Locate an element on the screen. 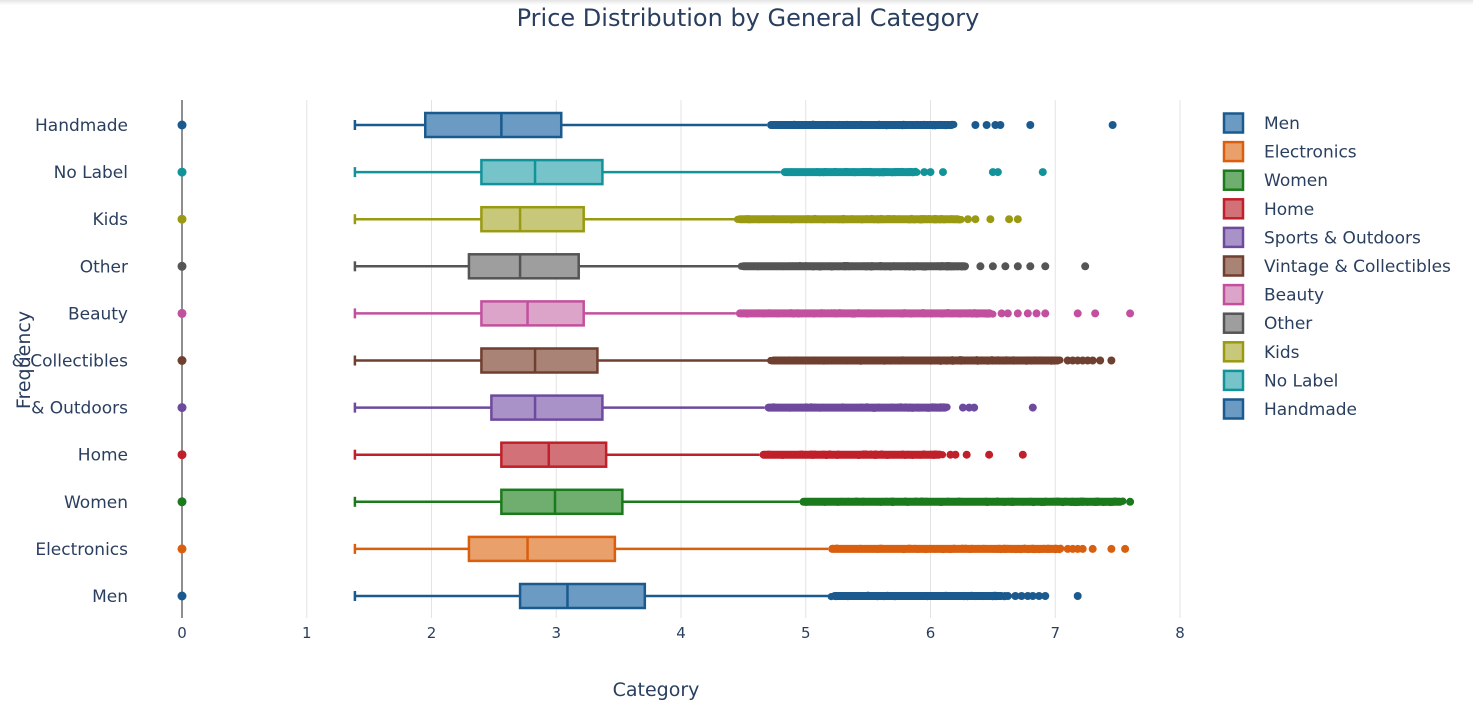 The width and height of the screenshot is (1473, 705). legend-item: Vintage & Collectibles is located at coordinates (1336, 266).